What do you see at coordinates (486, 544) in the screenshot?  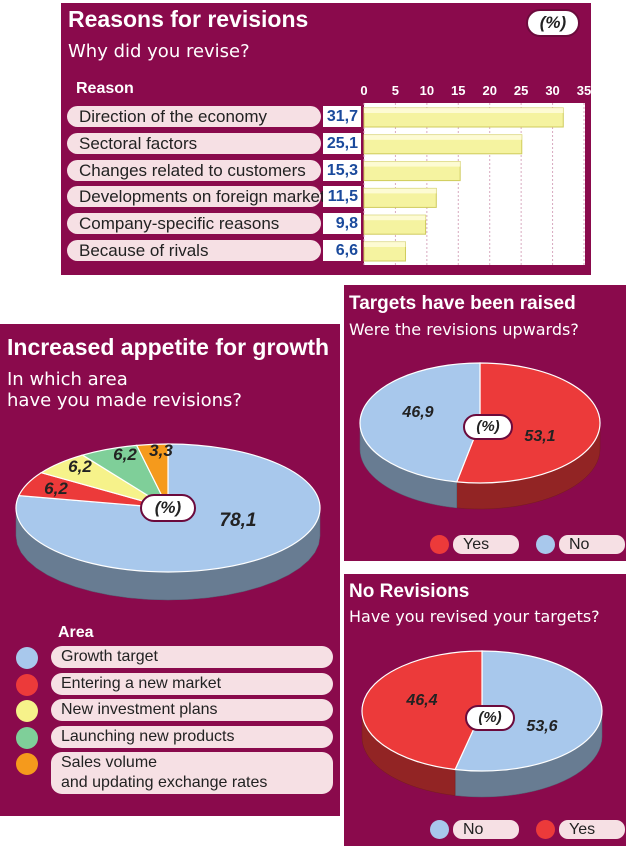 I see `raised-legend-label-yes: Yes` at bounding box center [486, 544].